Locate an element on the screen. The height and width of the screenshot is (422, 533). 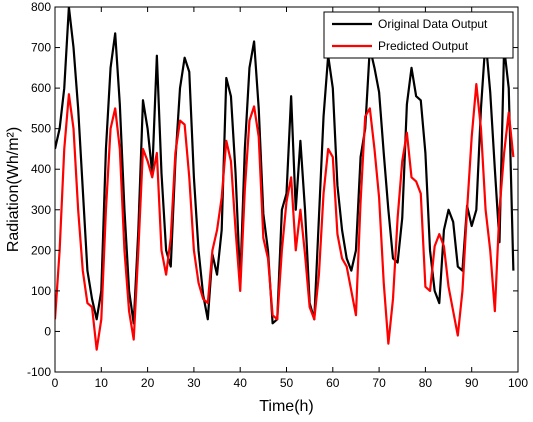
x-axis-label: Time(h) is located at coordinates (286, 406).